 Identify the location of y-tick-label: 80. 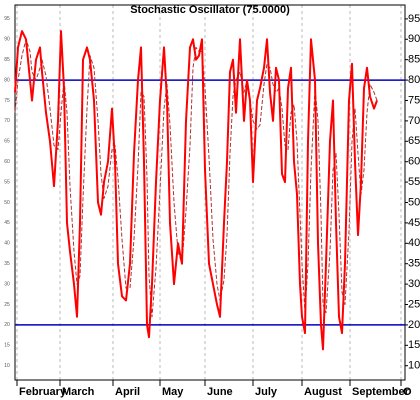
(414, 80).